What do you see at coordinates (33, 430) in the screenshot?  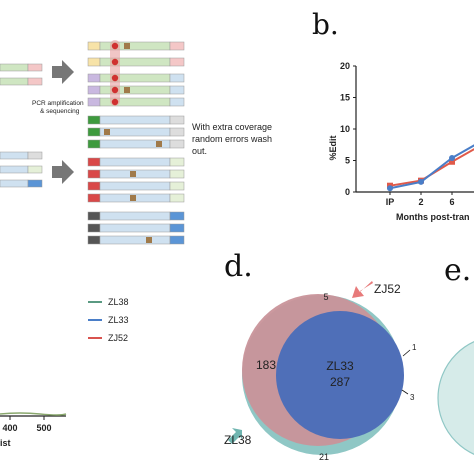 I see `x-axis-fragment: 400 500 ist` at bounding box center [33, 430].